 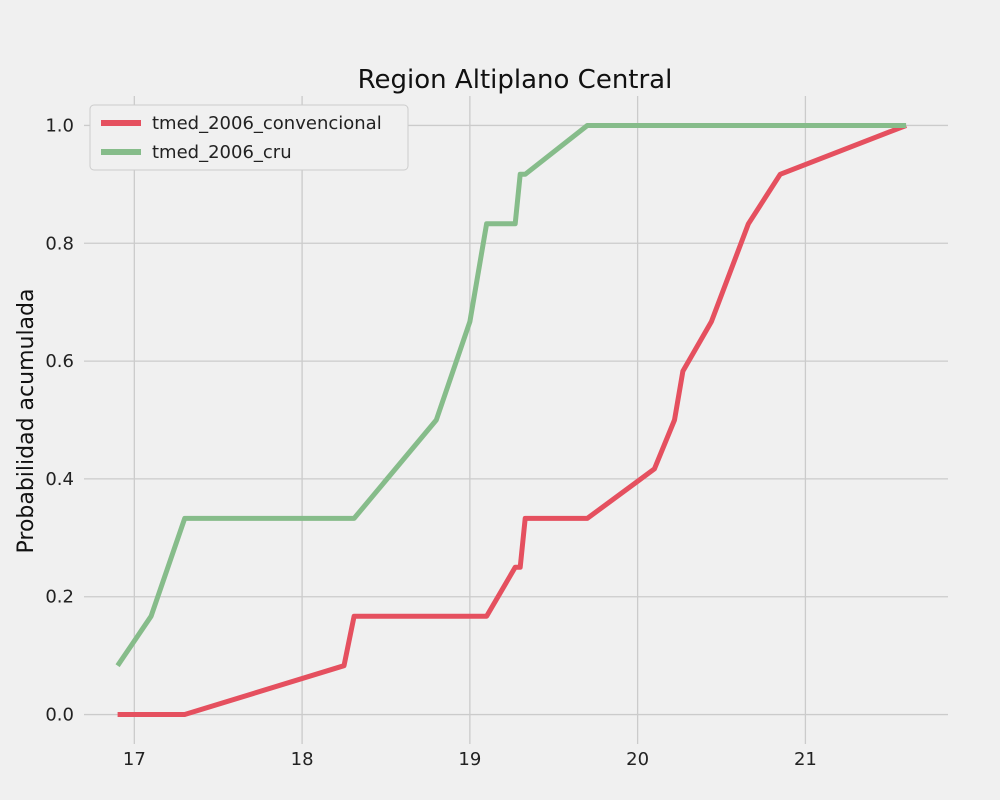 I want to click on legend-label-cru: tmed_2006_cru, so click(x=222, y=152).